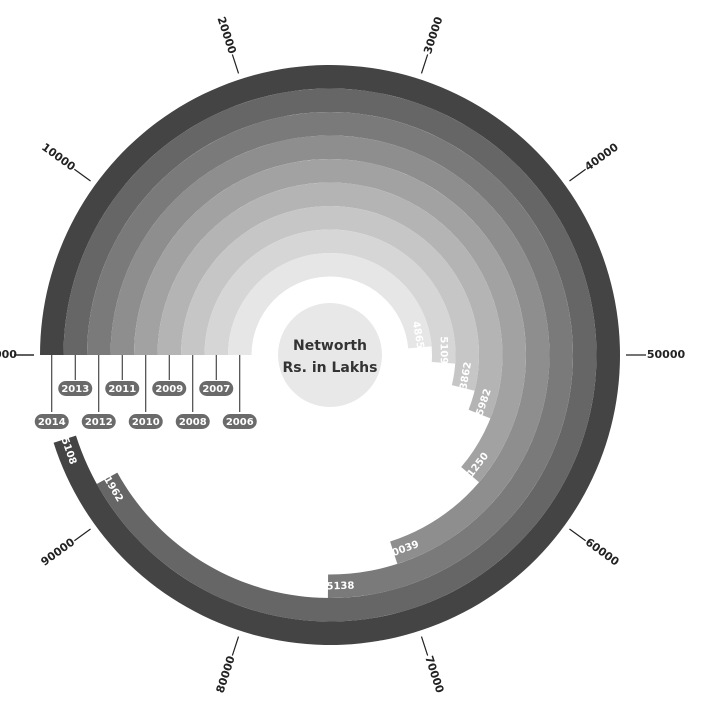 The height and width of the screenshot is (715, 704). I want to click on year-pill-2012, so click(98, 421).